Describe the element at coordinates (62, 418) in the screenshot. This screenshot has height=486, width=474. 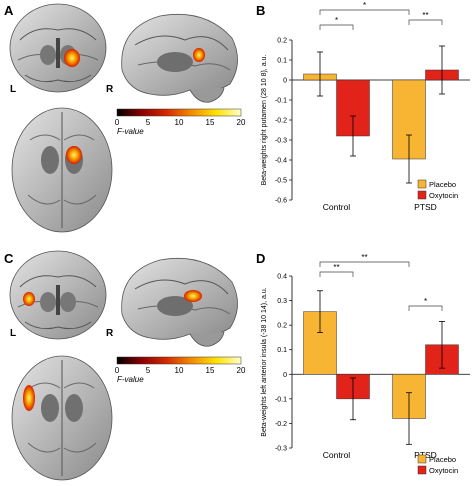
I see `brain-axial-c` at that location.